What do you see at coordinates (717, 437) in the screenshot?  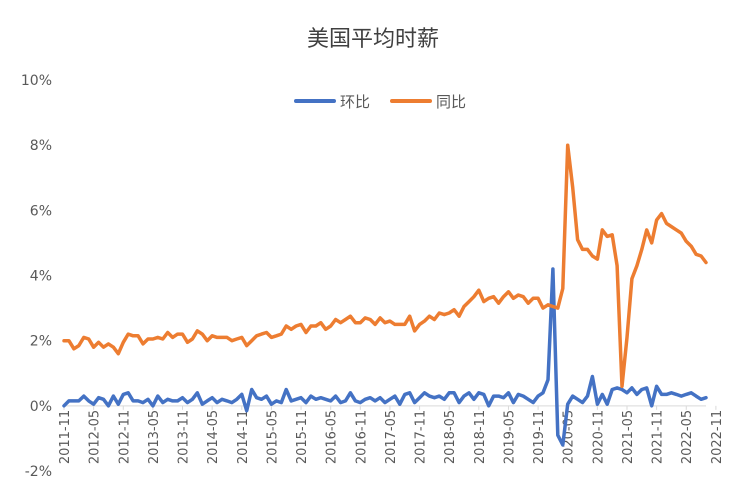 I see `x-tick-label: 2022-11` at bounding box center [717, 437].